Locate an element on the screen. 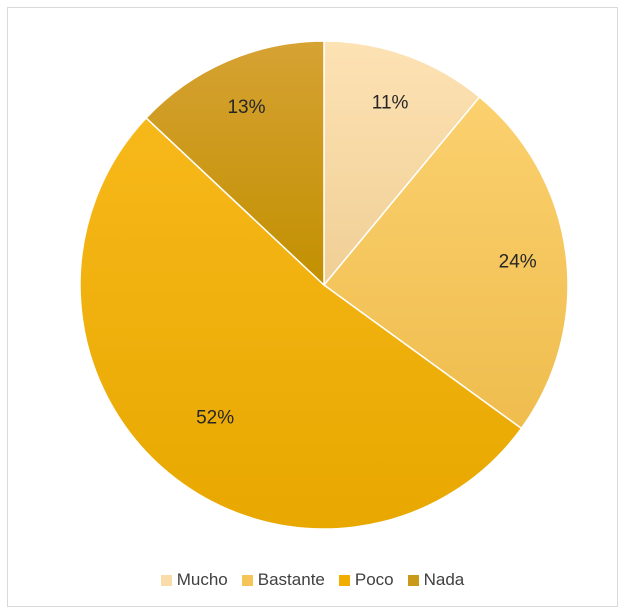  legend-label-bastante: Bastante is located at coordinates (291, 579).